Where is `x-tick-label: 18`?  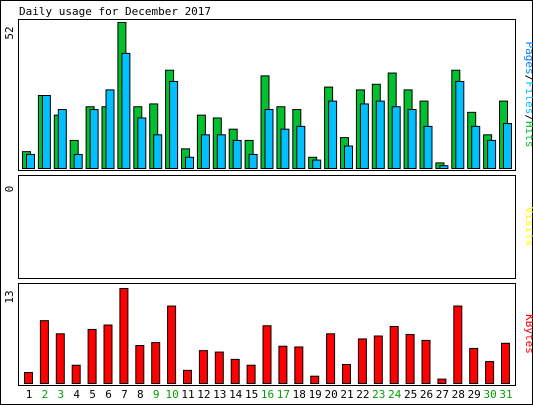 x-tick-label: 18 is located at coordinates (299, 394).